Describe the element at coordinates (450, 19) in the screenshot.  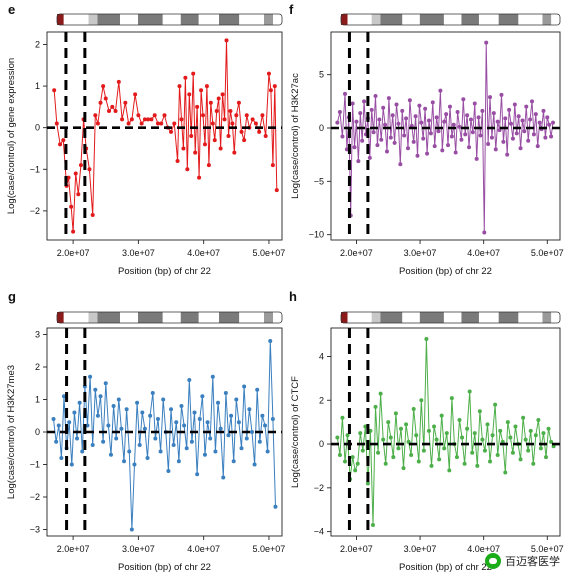
I see `chromosome-ideogram` at that location.